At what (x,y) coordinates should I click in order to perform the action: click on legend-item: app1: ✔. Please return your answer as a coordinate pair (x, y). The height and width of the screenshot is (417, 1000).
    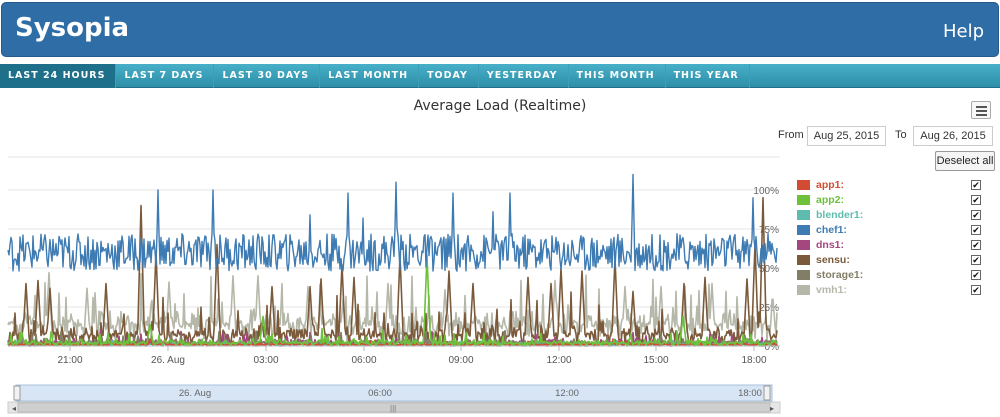
    Looking at the image, I should click on (891, 185).